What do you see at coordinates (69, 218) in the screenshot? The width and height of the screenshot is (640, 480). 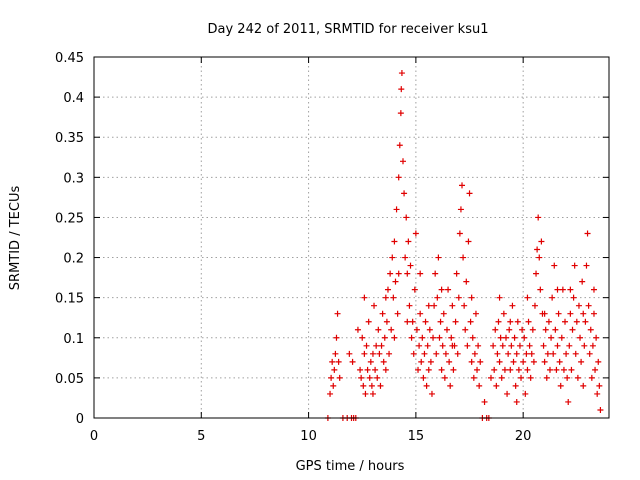 I see `y-tick-label: 0.25` at bounding box center [69, 218].